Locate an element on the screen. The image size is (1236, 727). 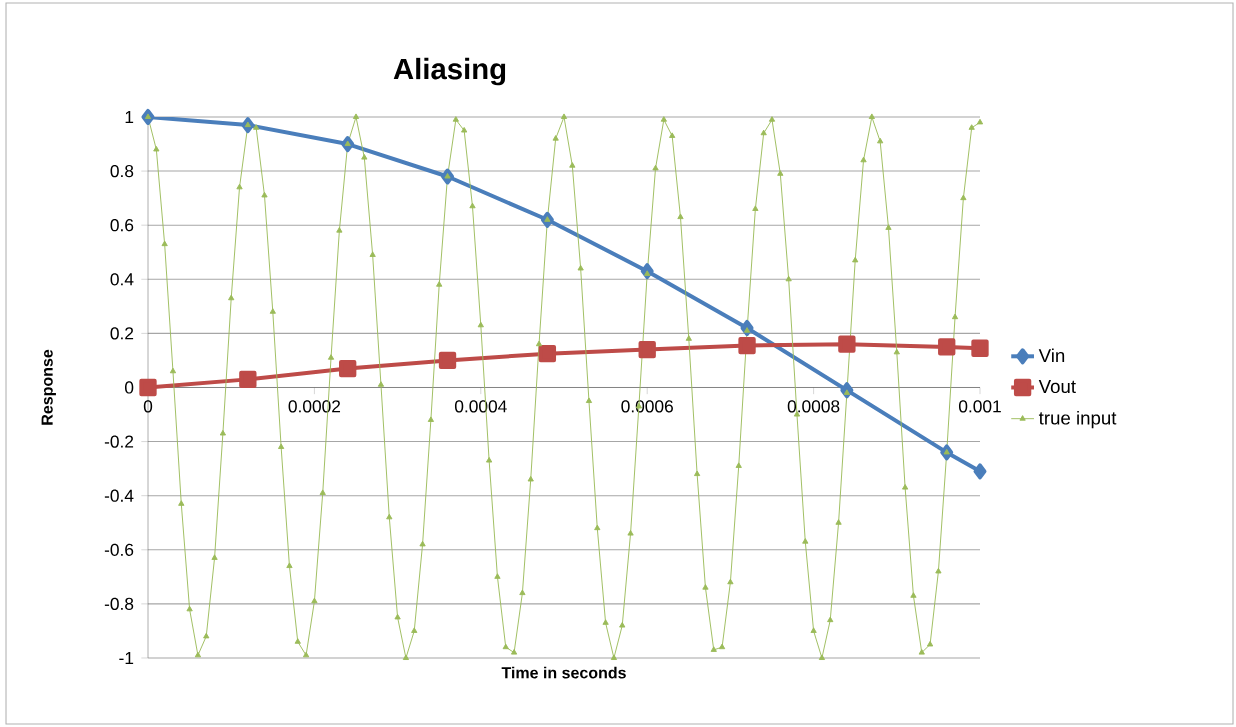
y-axis-title: Response is located at coordinates (48, 387).